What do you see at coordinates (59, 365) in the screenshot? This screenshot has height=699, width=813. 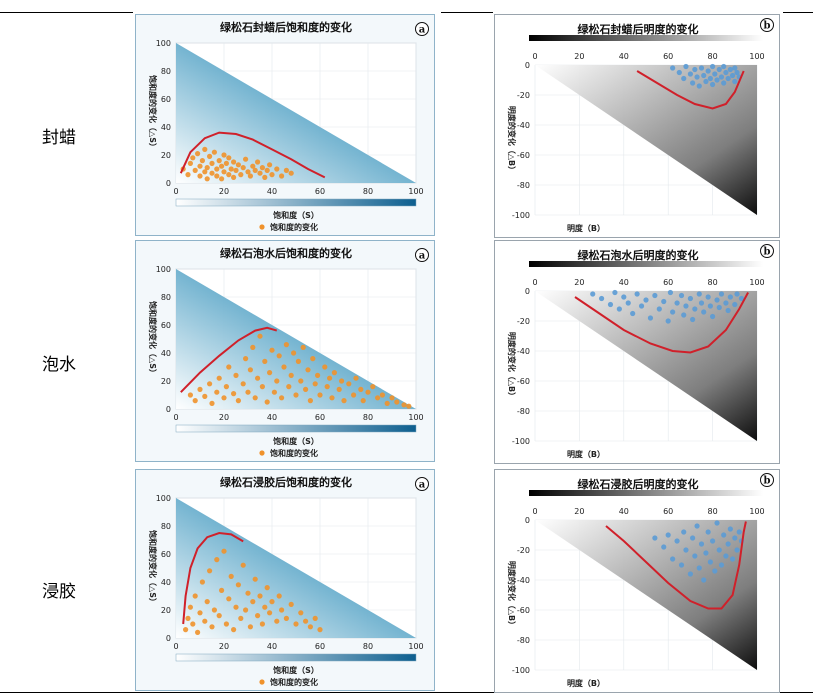 I see `row-label-water: 泡水` at bounding box center [59, 365].